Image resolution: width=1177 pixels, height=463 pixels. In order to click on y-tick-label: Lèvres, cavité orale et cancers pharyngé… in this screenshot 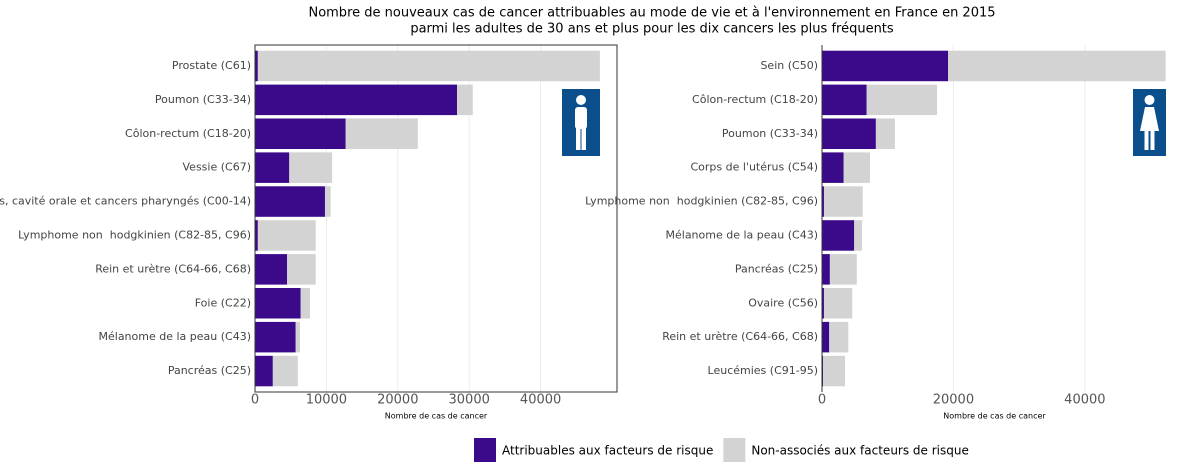, I will do `click(125, 201)`.